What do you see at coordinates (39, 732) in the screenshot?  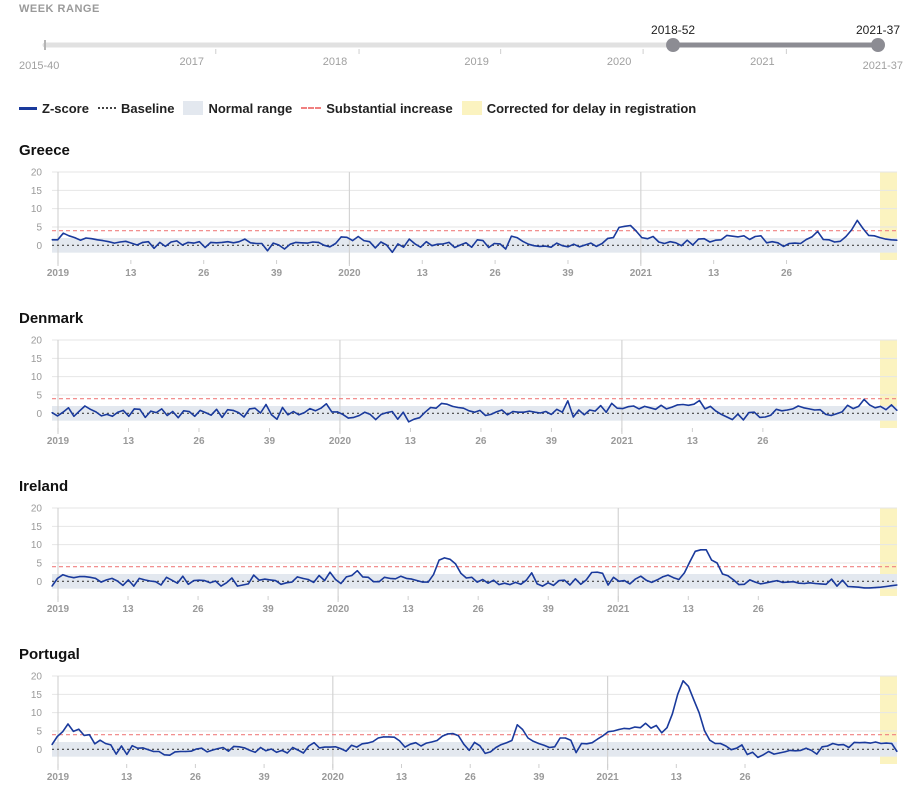 I see `y-tick-label: 5` at bounding box center [39, 732].